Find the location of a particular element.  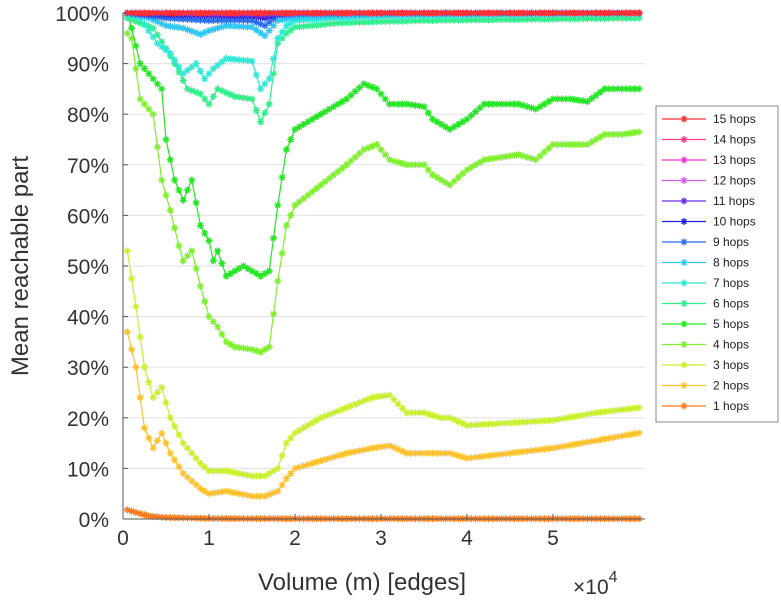

x-tick-label: 2 is located at coordinates (295, 538).